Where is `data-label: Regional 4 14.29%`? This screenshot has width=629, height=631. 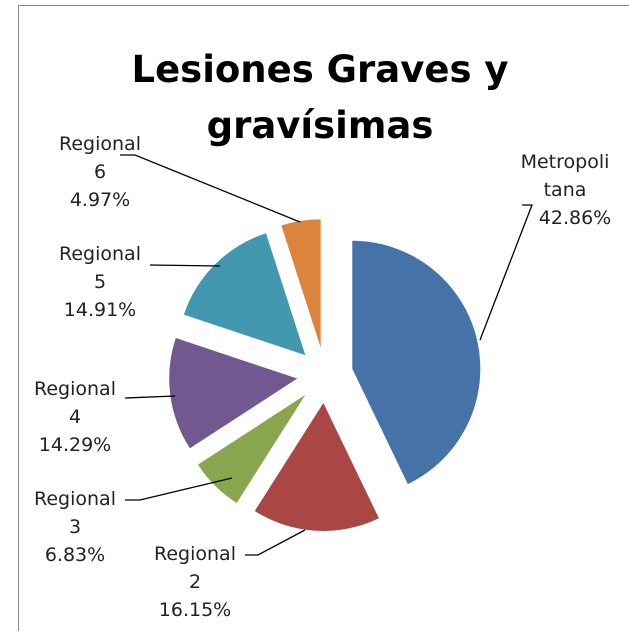
data-label: Regional 4 14.29% is located at coordinates (75, 417).